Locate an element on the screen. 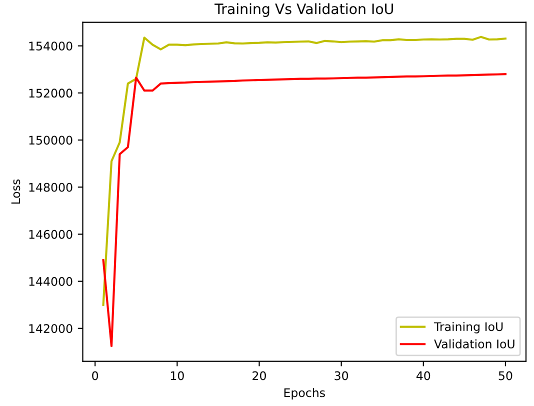 The width and height of the screenshot is (534, 406). x-axis-title: Epochs is located at coordinates (304, 394).